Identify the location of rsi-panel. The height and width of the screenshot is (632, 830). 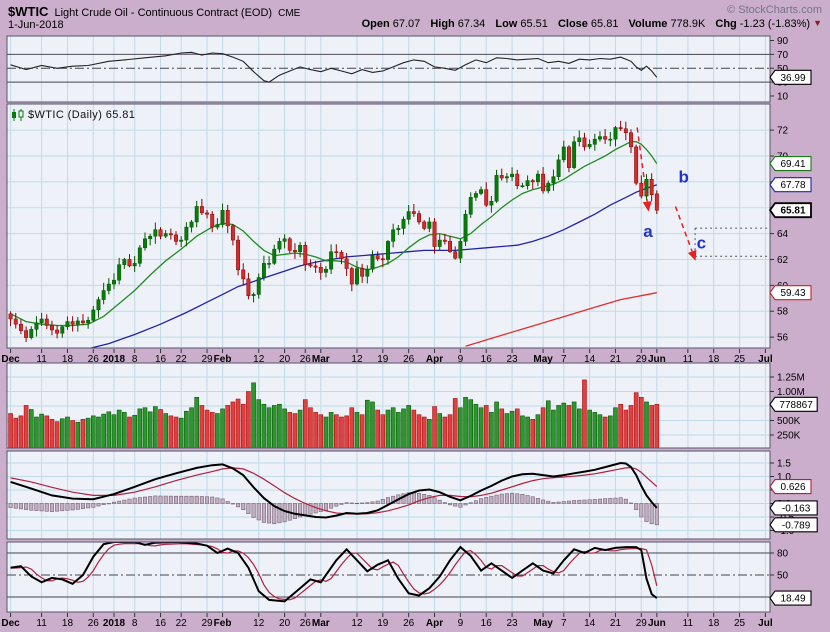
(388, 69).